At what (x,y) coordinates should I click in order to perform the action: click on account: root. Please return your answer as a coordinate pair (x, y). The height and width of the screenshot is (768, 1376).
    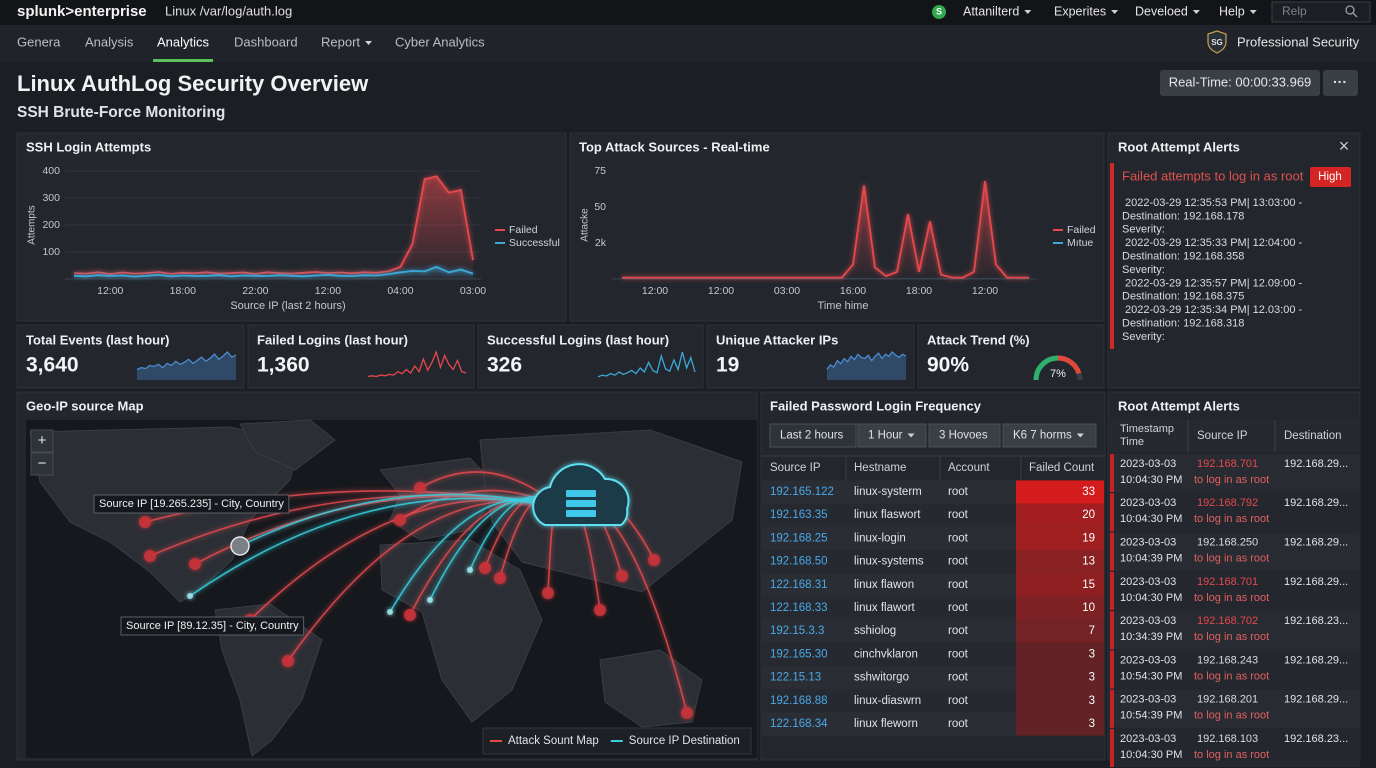
    Looking at the image, I should click on (958, 631).